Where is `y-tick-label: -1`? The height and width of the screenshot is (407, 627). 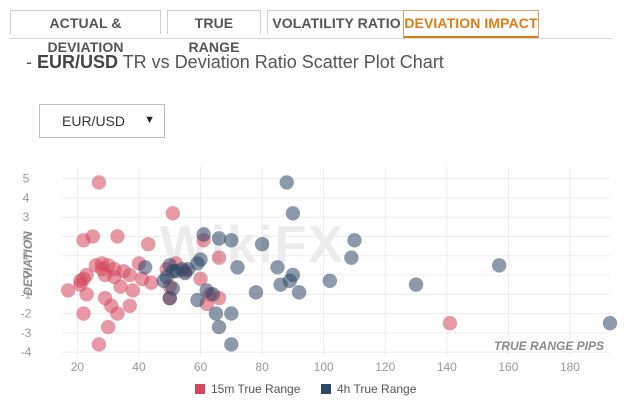
y-tick-label: -1 is located at coordinates (26, 294).